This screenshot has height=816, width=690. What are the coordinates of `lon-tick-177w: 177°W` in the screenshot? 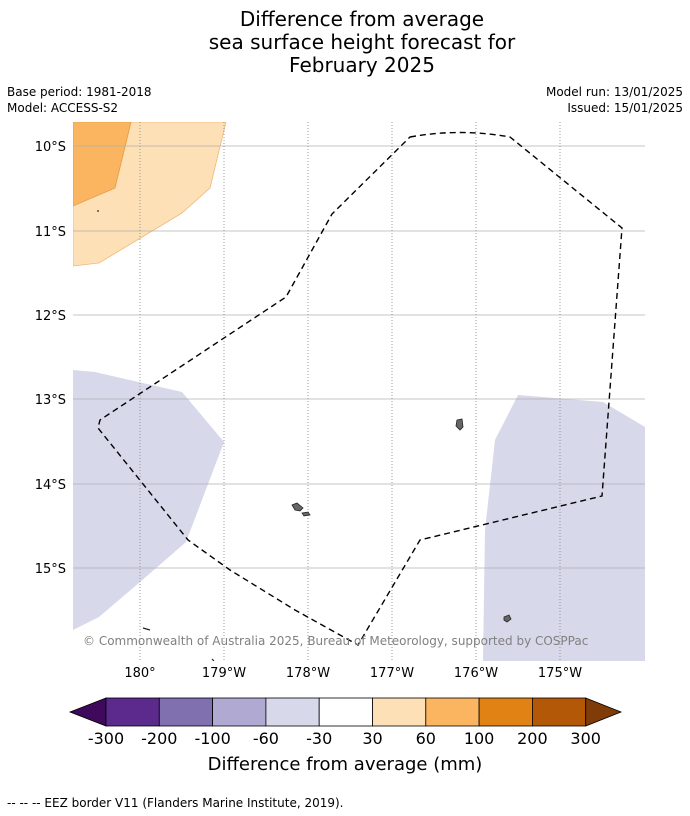 It's located at (392, 673).